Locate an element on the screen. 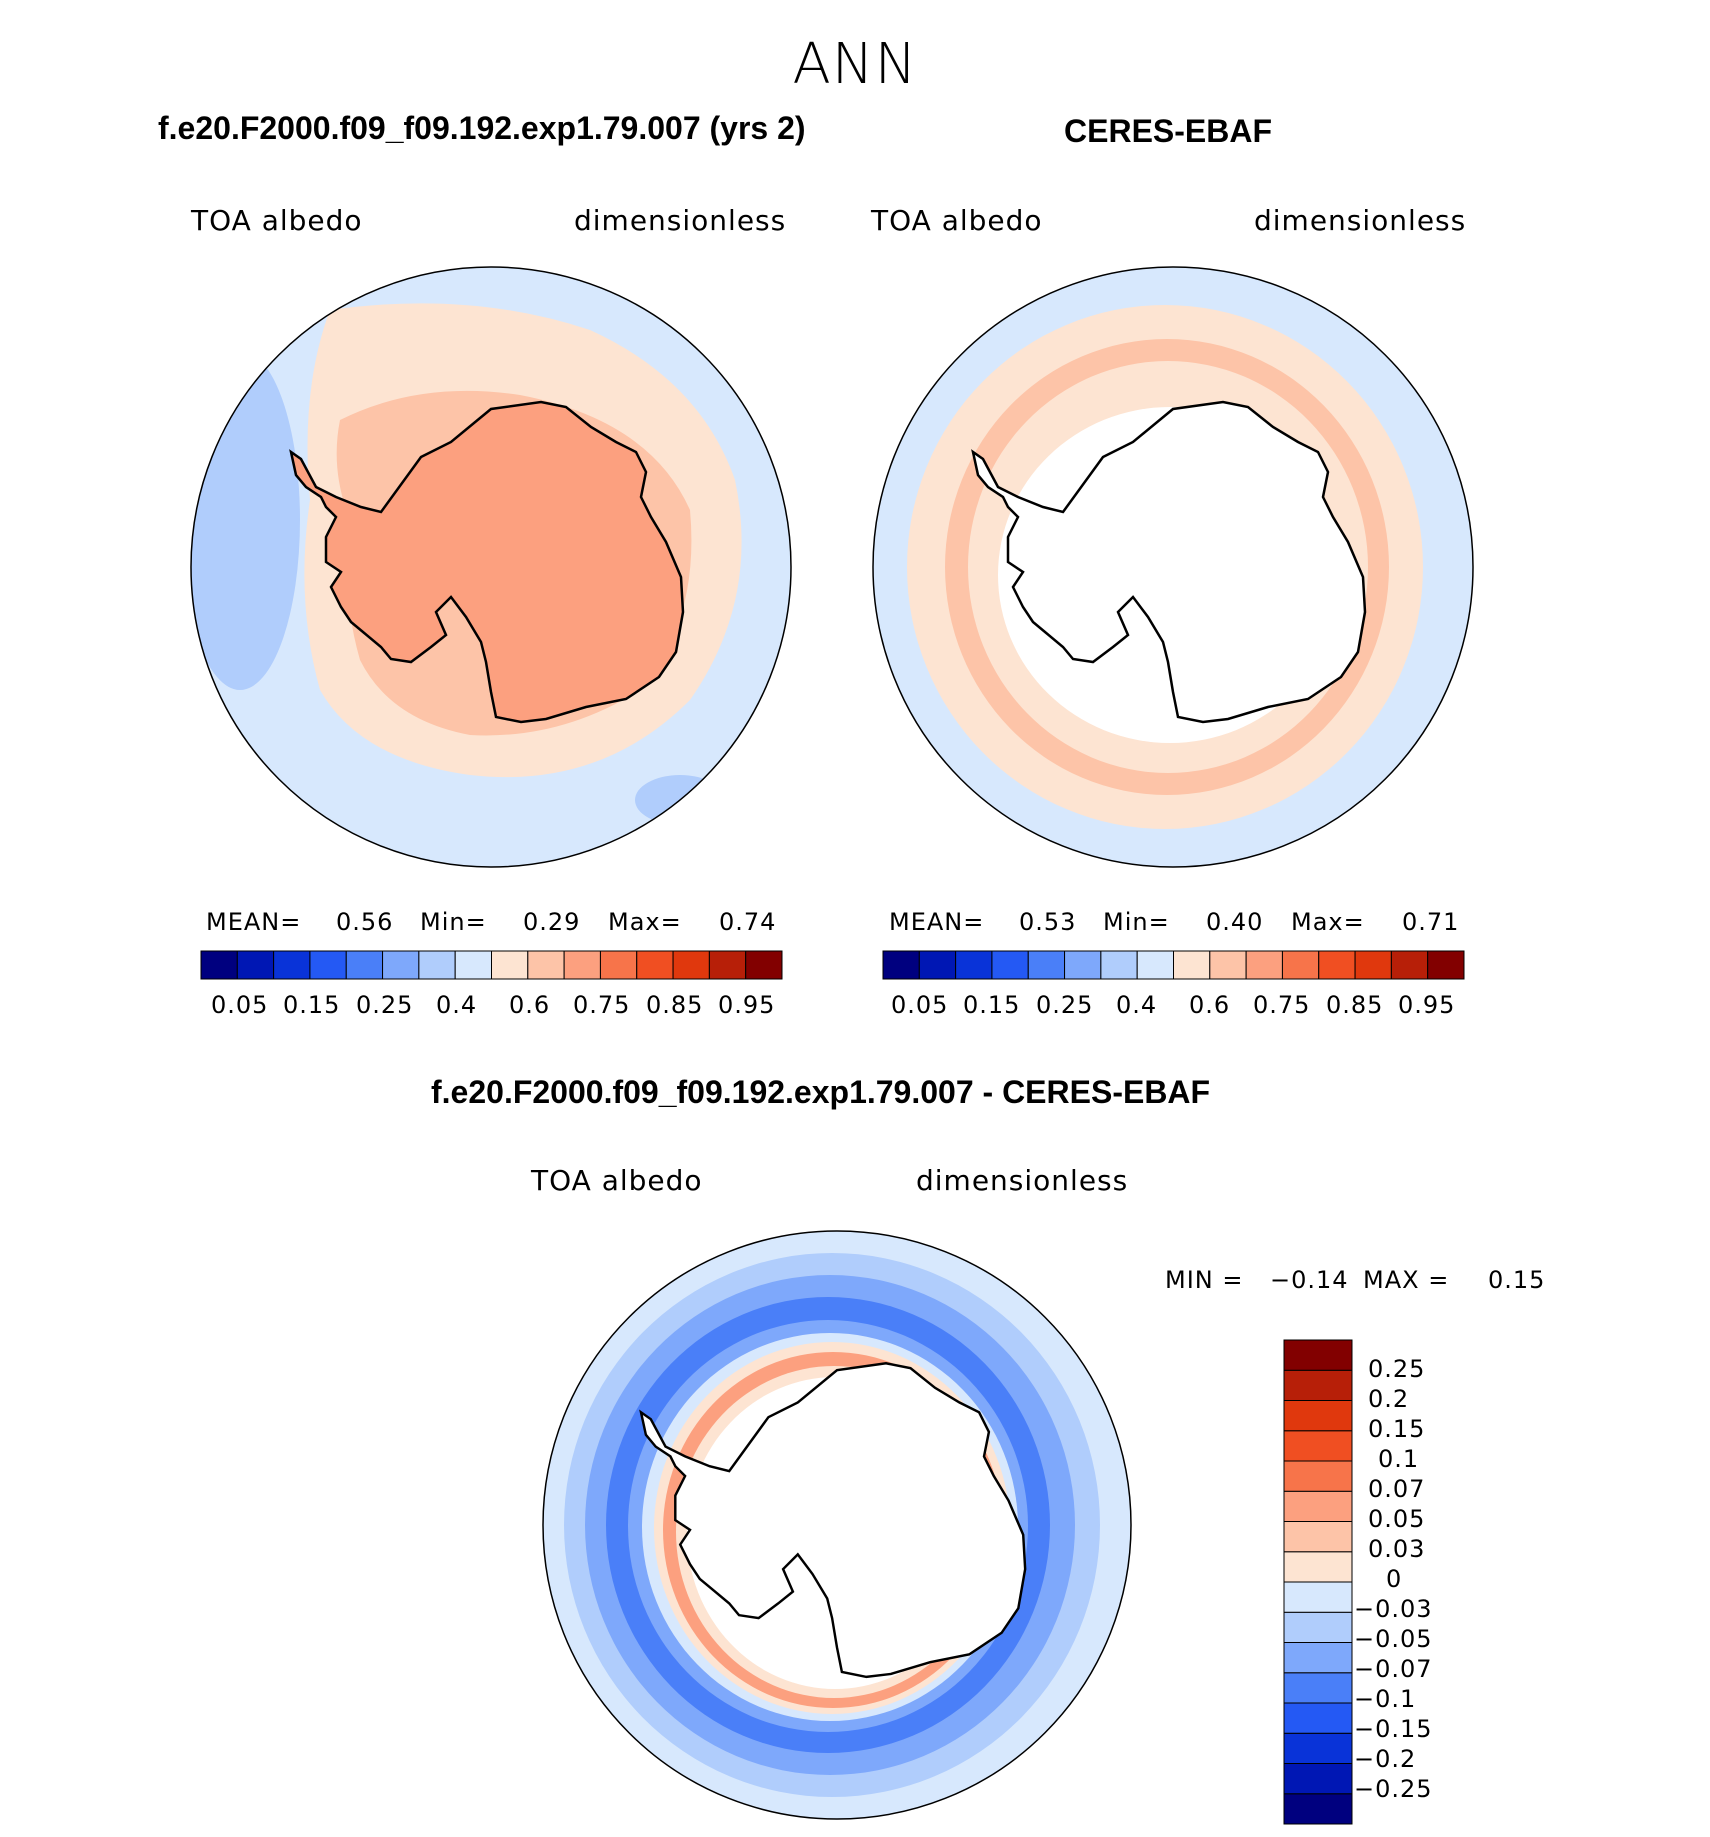  figure-title: ANN is located at coordinates (855, 64).